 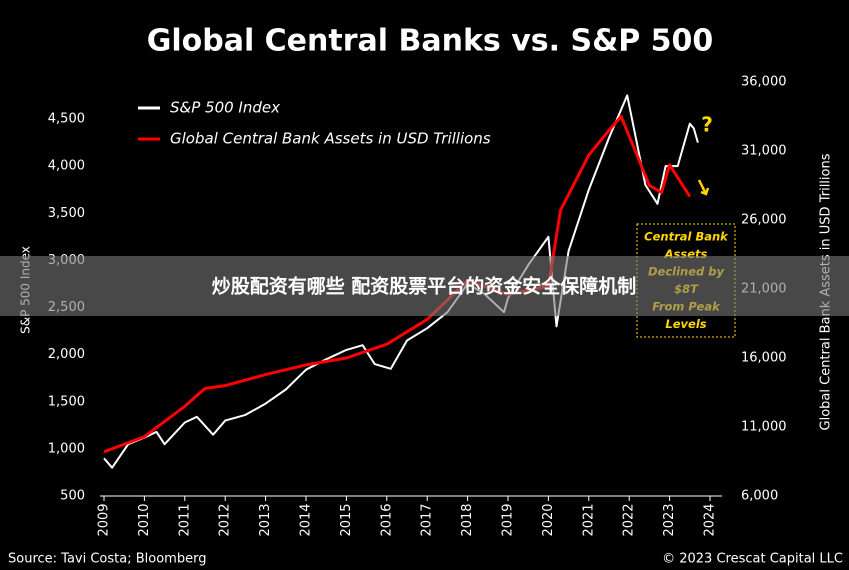 I want to click on x-tick-label: 2012, so click(x=225, y=519).